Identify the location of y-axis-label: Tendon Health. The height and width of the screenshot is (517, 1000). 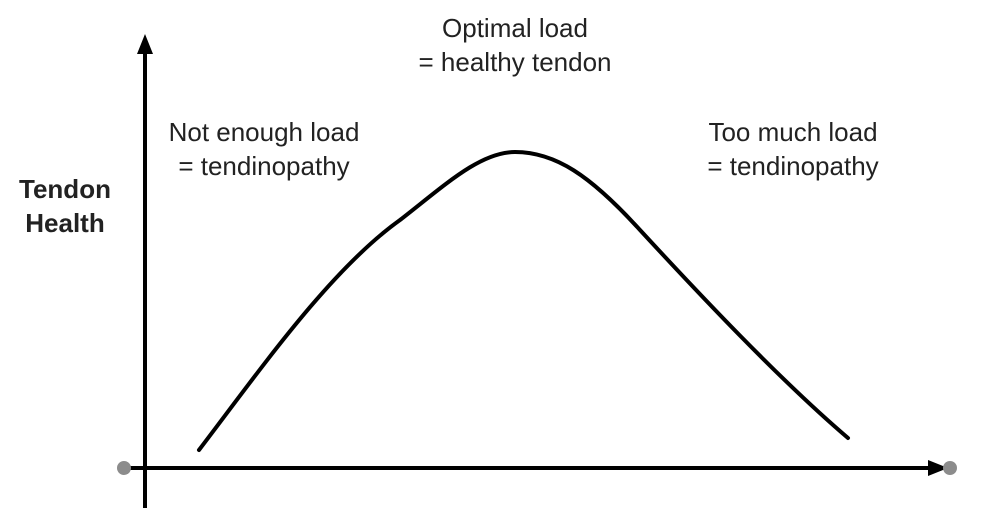
(65, 206).